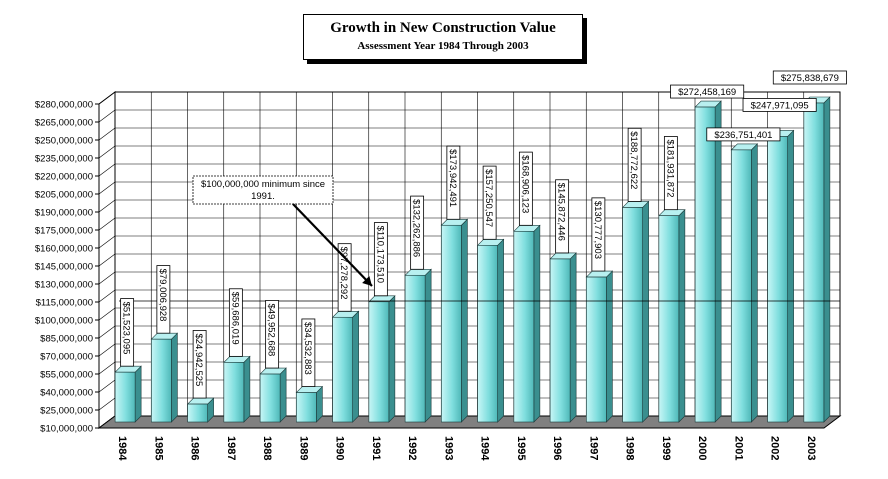  I want to click on data-label: $49,952,688, so click(272, 334).